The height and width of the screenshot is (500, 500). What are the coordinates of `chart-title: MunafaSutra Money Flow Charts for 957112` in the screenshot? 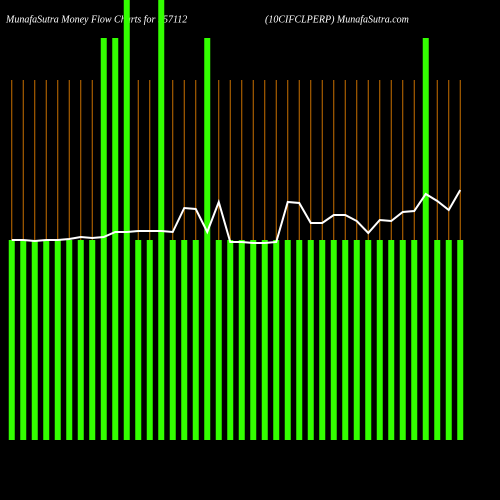 It's located at (96, 19).